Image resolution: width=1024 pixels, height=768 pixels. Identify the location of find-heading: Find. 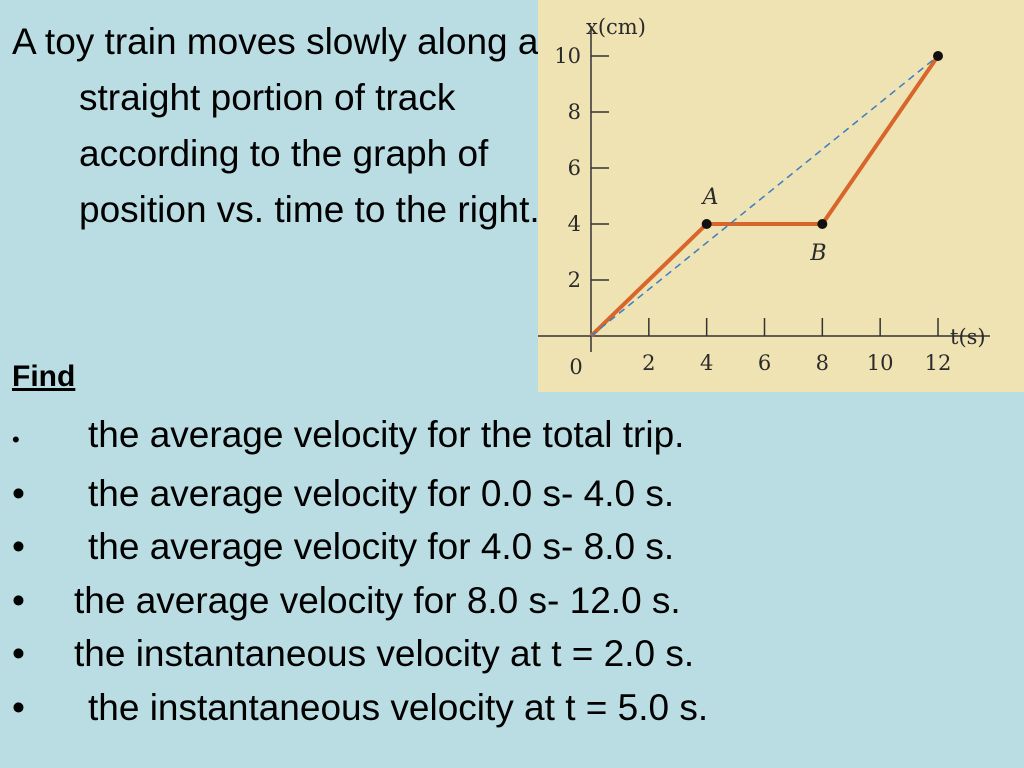
(44, 376).